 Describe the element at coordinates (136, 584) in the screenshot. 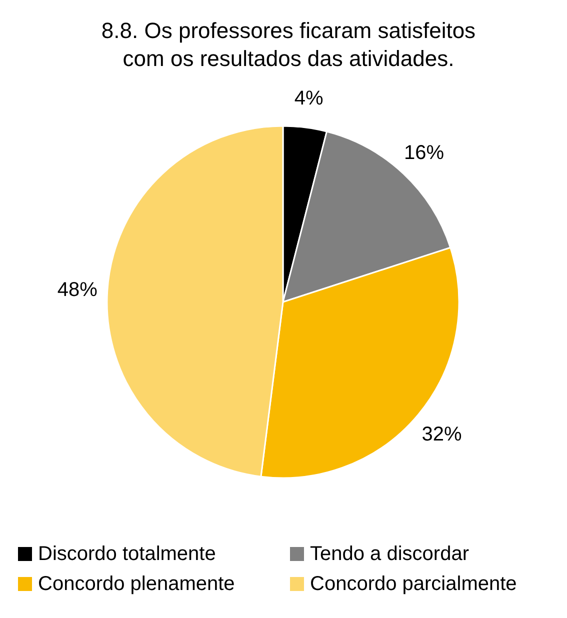

I see `legend-label: Concordo plenamente` at that location.